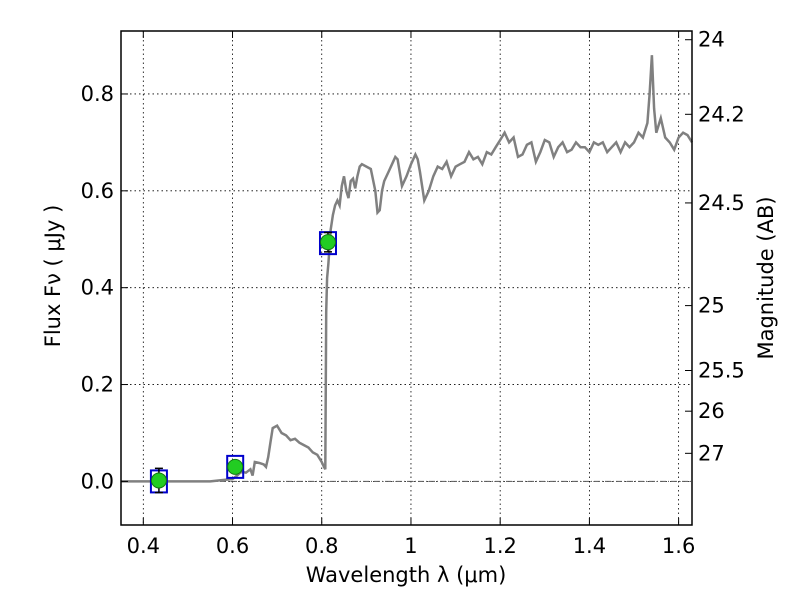  I want to click on right-tick-label: 27, so click(711, 453).